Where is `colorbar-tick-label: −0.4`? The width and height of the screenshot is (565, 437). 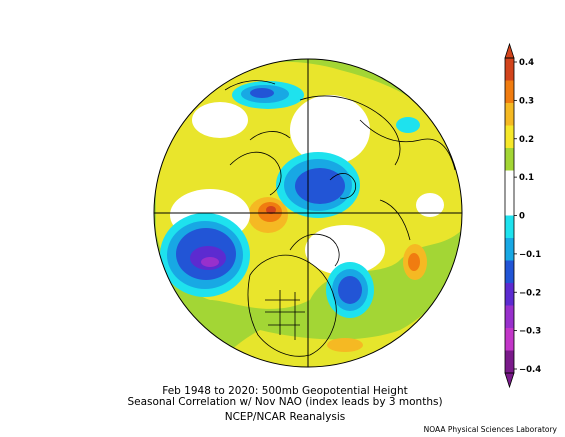 colorbar-tick-label: −0.4 is located at coordinates (530, 370).